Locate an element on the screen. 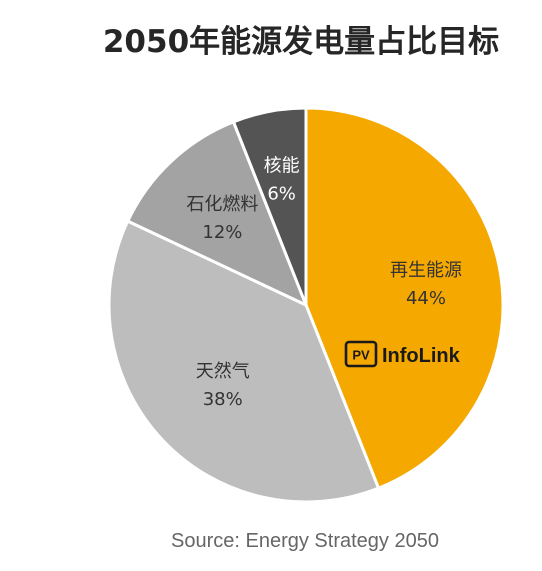 The height and width of the screenshot is (571, 542). chart-title: 2050年能源发电量占比目标 is located at coordinates (301, 42).